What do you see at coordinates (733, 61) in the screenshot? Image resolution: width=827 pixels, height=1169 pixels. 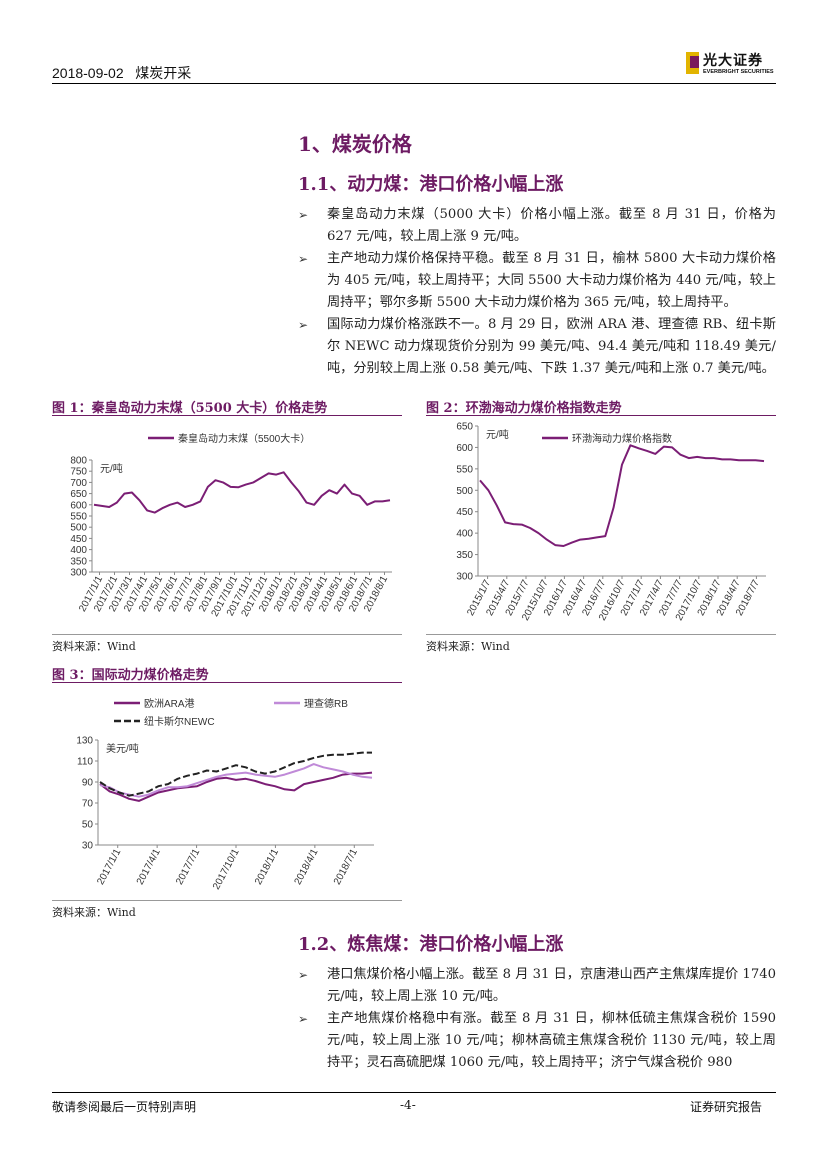 I see `logo-name-cn: 光大证券` at bounding box center [733, 61].